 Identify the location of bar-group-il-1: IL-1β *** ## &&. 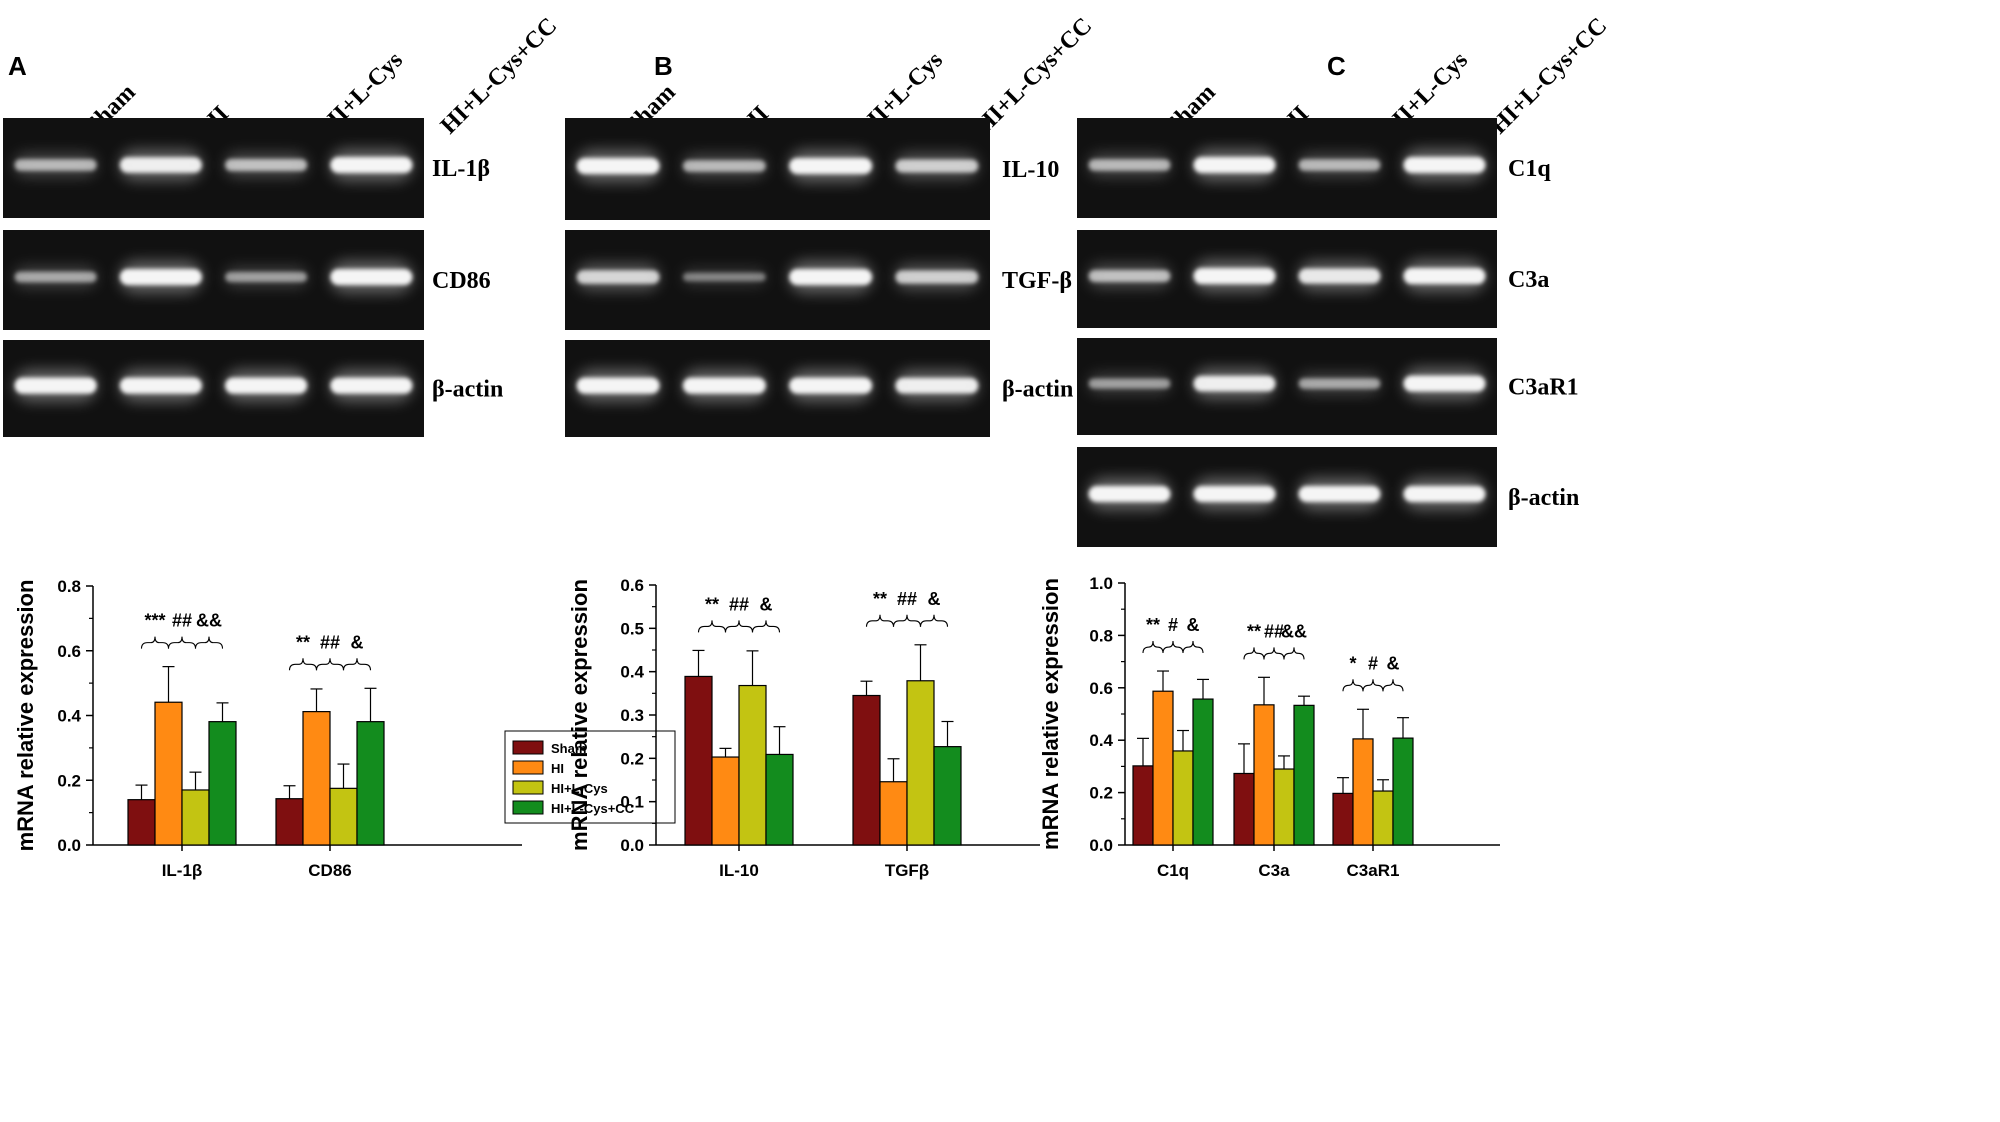
(182, 745).